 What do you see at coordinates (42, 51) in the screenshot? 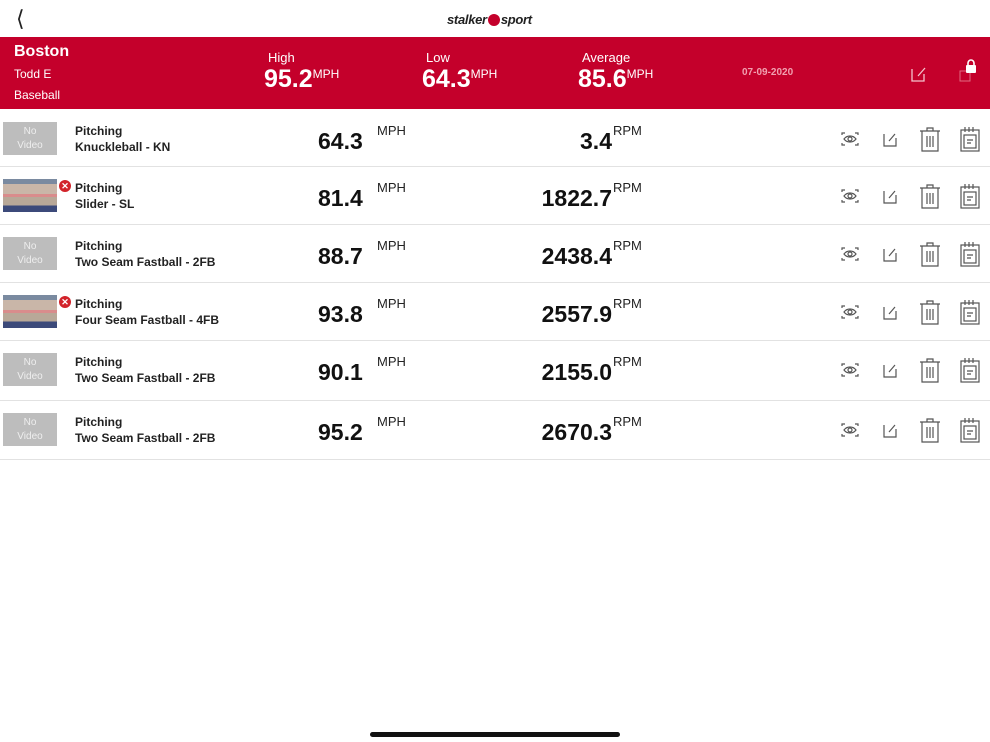
I see `team-name: Boston` at bounding box center [42, 51].